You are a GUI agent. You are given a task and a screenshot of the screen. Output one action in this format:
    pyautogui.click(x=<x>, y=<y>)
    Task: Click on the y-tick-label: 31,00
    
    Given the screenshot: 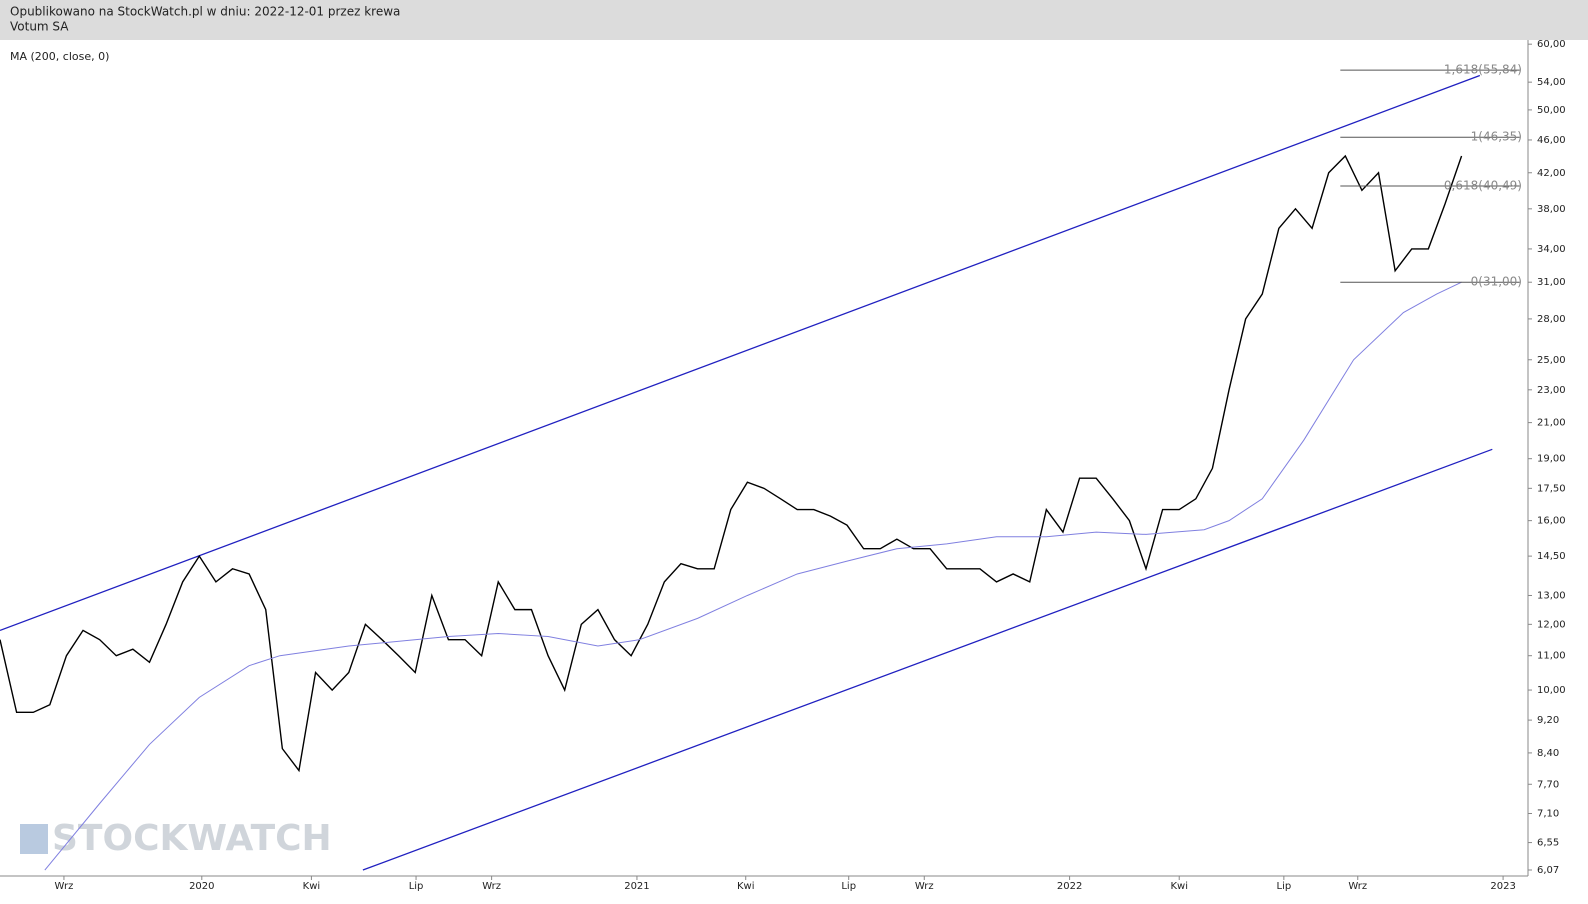 What is the action you would take?
    pyautogui.click(x=1551, y=282)
    